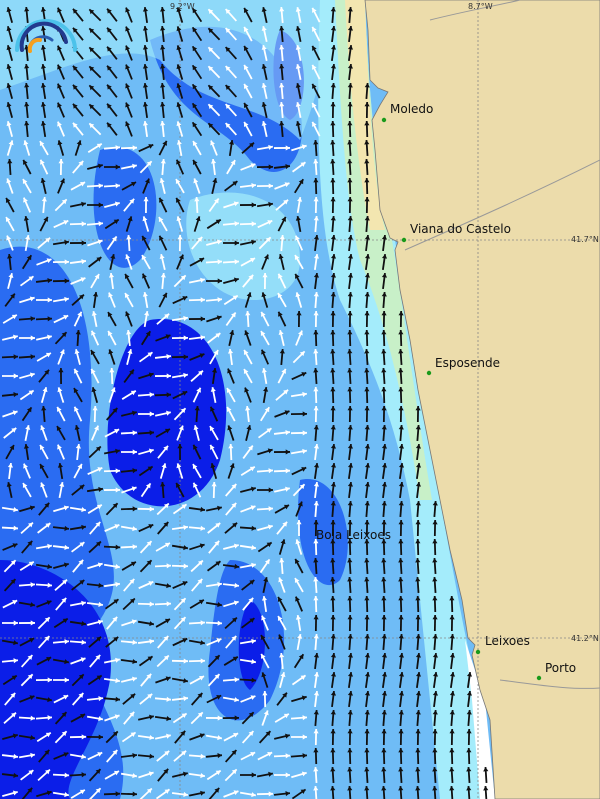 This screenshot has width=600, height=799. Describe the element at coordinates (561, 668) in the screenshot. I see `place-label-porto: Porto` at that location.